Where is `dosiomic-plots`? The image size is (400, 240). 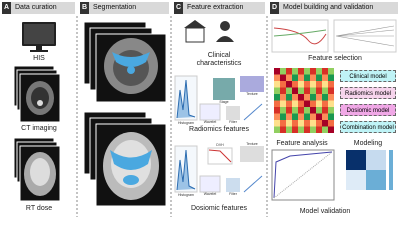 dosiomic-plots is located at coordinates (219, 169).